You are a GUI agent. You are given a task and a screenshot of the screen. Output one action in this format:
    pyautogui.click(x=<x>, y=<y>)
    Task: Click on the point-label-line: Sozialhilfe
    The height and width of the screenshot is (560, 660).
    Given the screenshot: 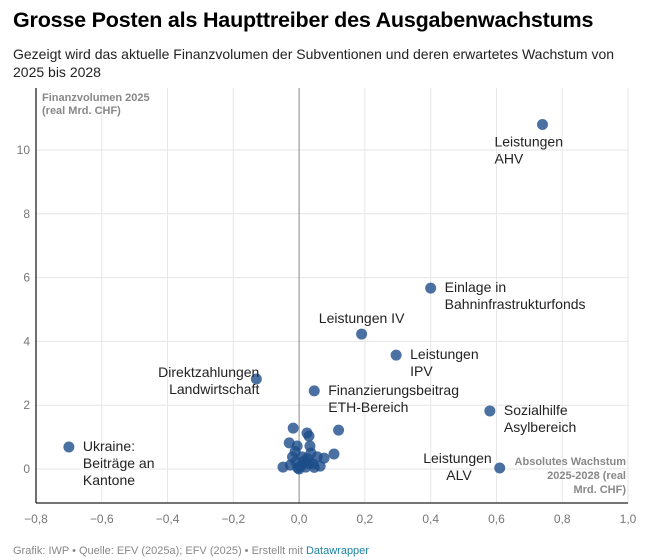 What is the action you would take?
    pyautogui.click(x=536, y=410)
    